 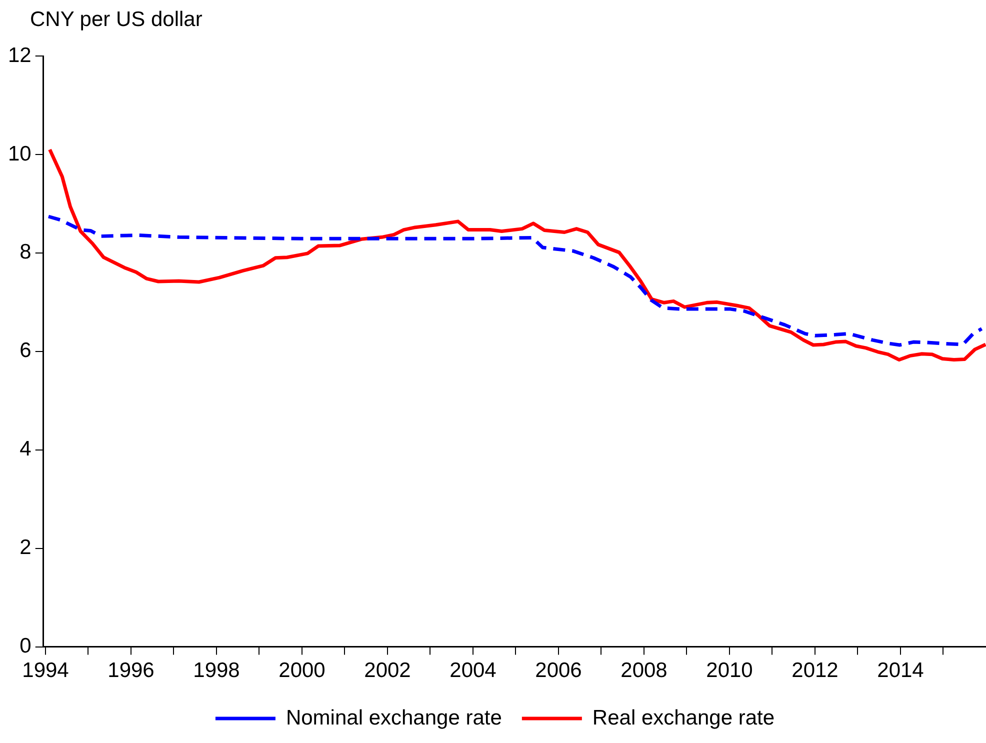 I want to click on x-tick-label: 1994, so click(x=46, y=670).